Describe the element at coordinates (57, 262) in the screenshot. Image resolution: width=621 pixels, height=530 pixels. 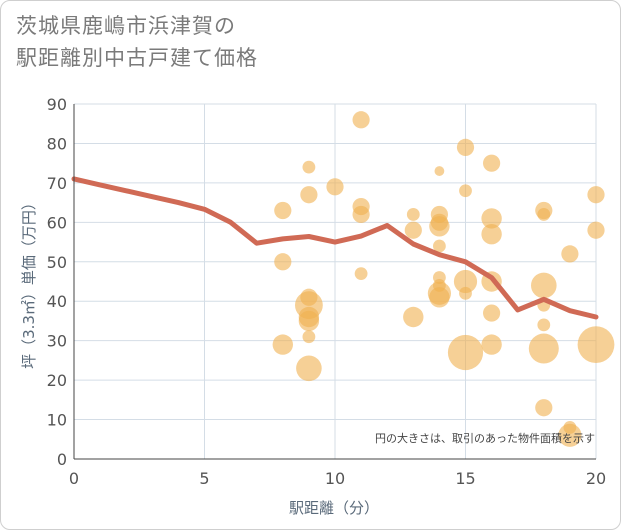
I see `y-tick-label: 50` at that location.